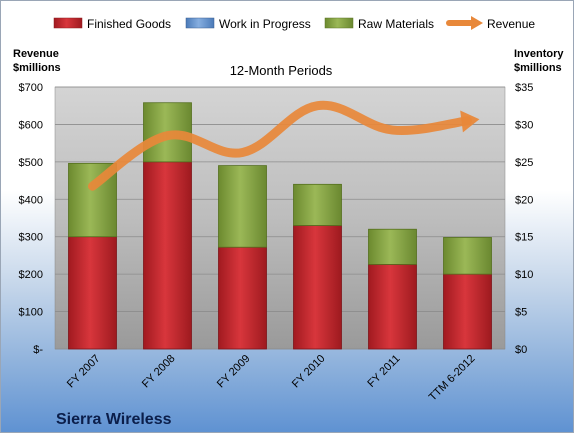 Image resolution: width=574 pixels, height=434 pixels. I want to click on right-tick-label: $10, so click(524, 275).